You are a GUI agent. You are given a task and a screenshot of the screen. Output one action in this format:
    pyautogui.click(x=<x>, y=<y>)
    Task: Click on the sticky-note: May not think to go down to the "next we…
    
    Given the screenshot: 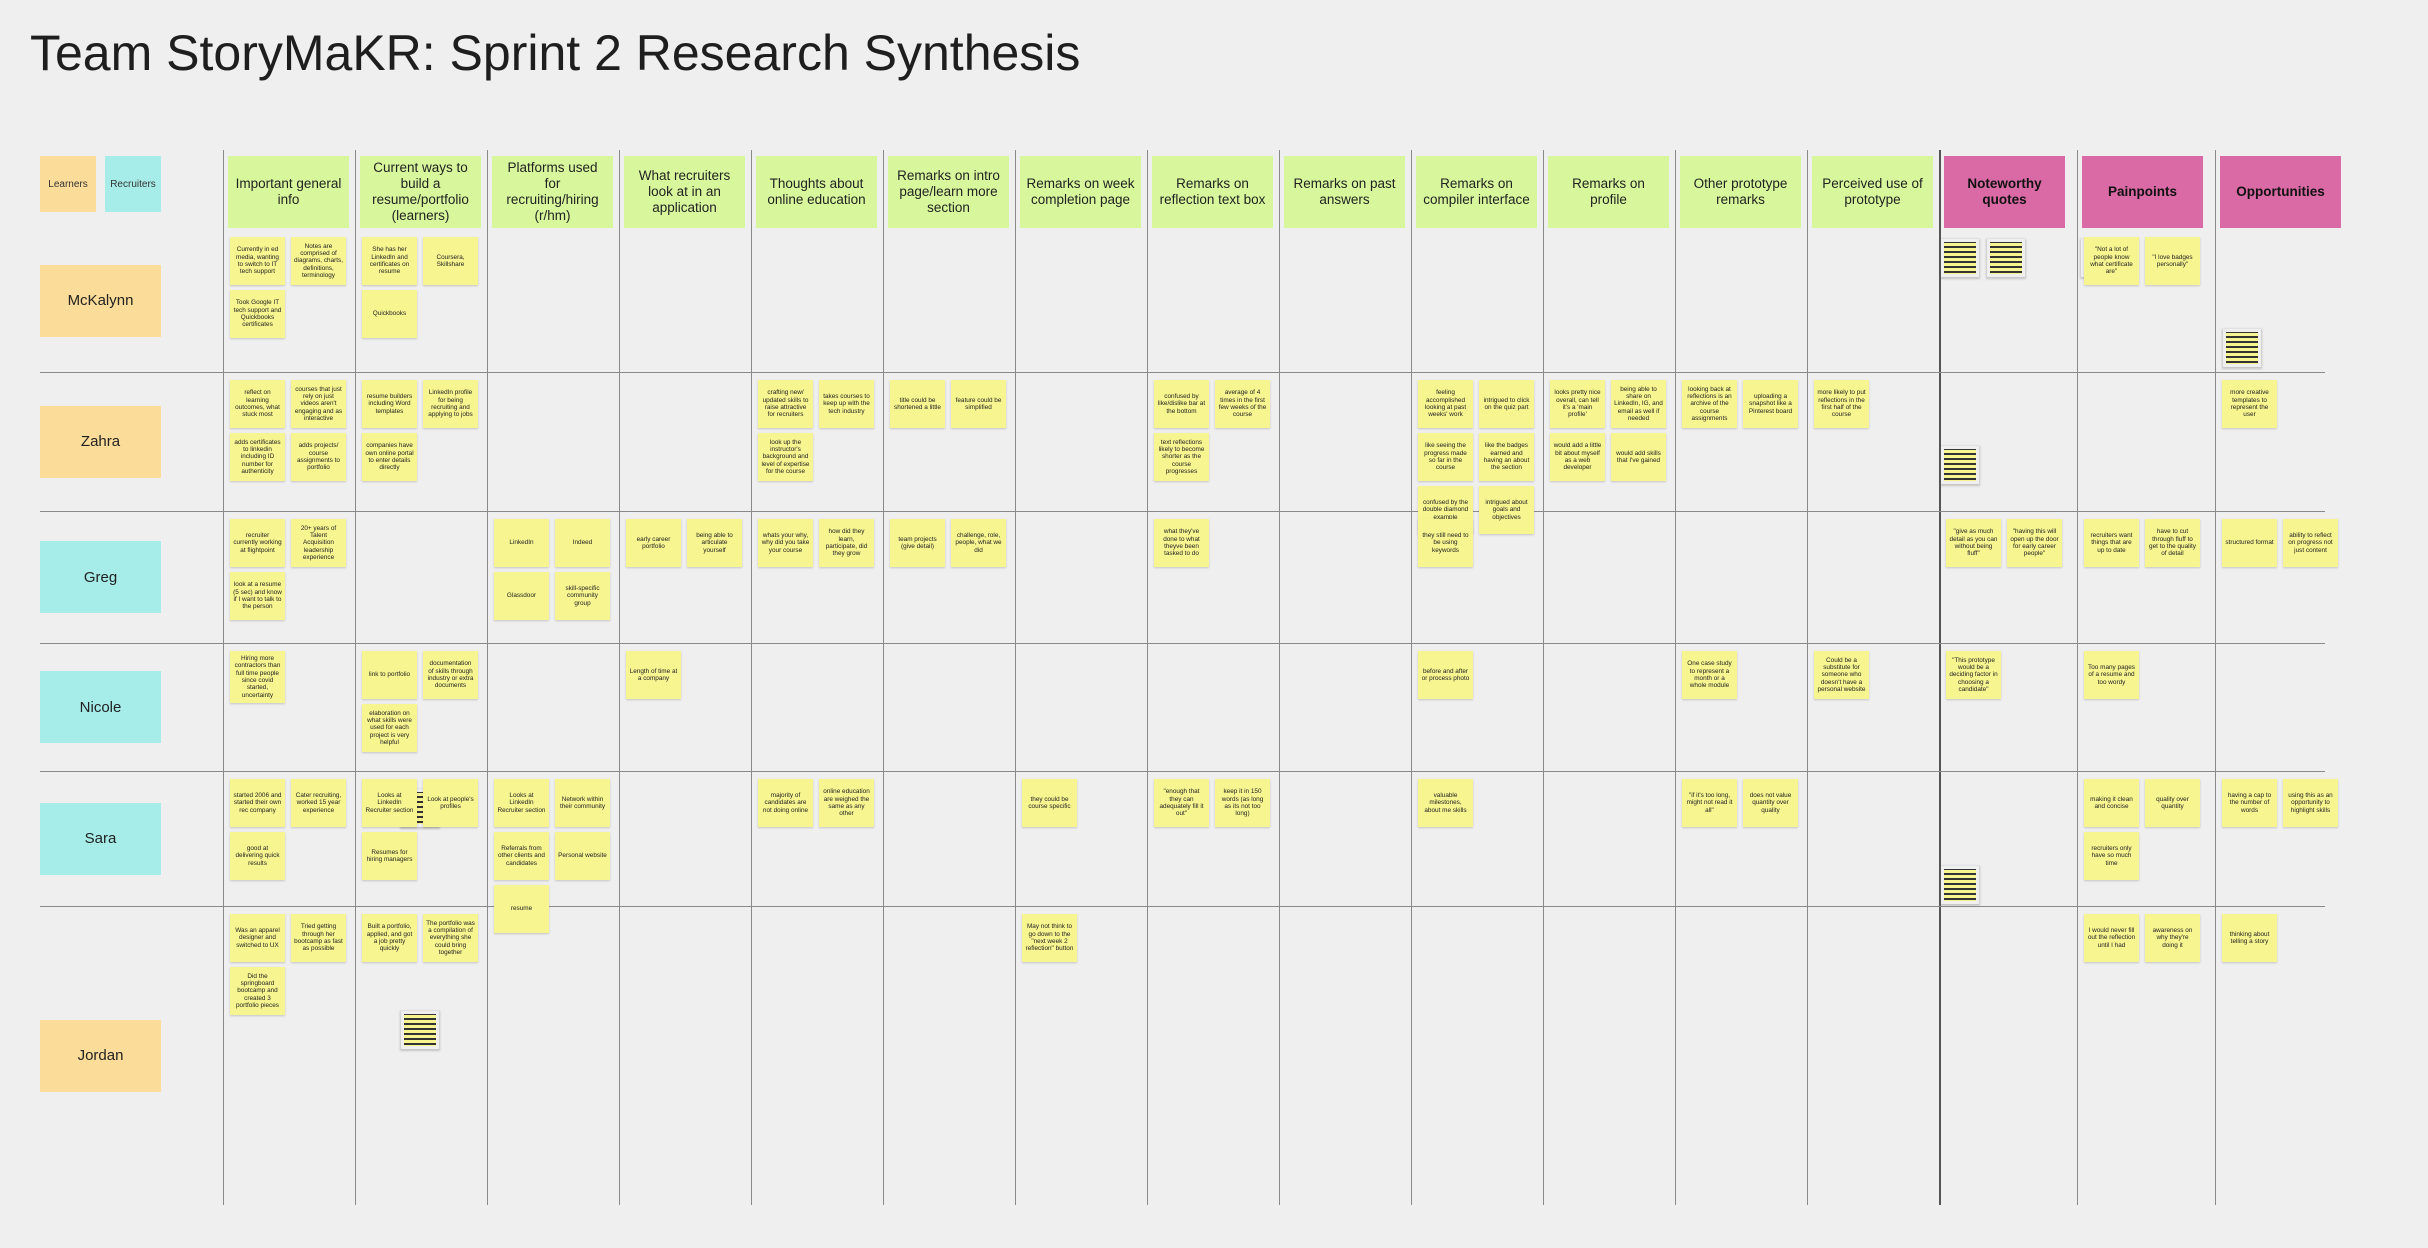 What is the action you would take?
    pyautogui.click(x=1049, y=938)
    